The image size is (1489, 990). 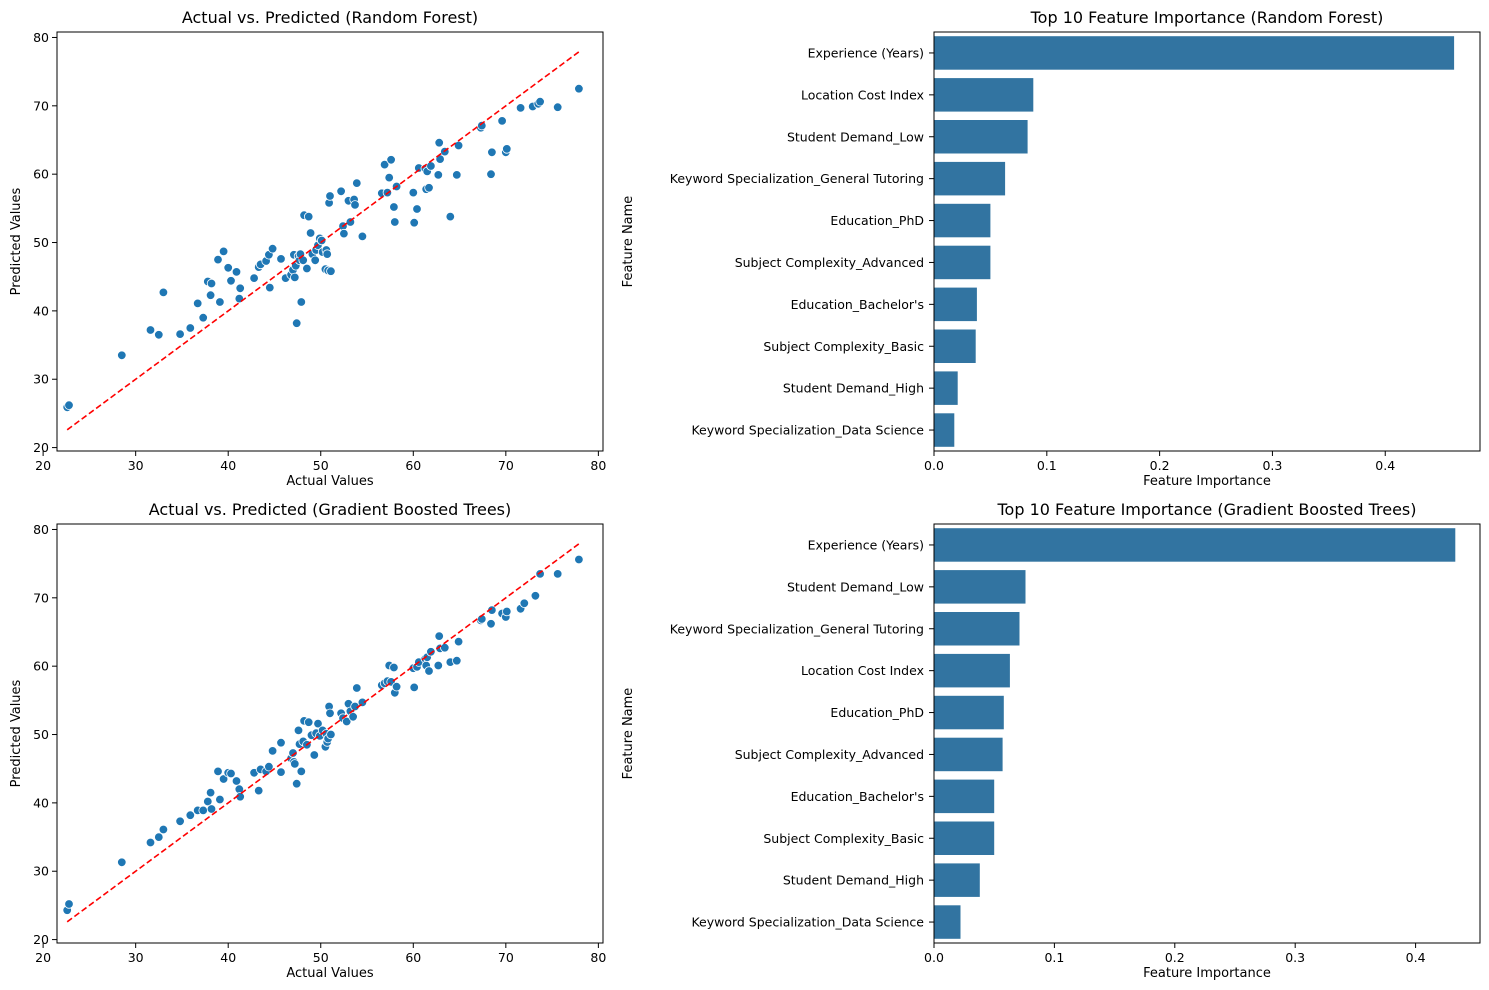 What do you see at coordinates (506, 465) in the screenshot?
I see `x-tick-label: 70` at bounding box center [506, 465].